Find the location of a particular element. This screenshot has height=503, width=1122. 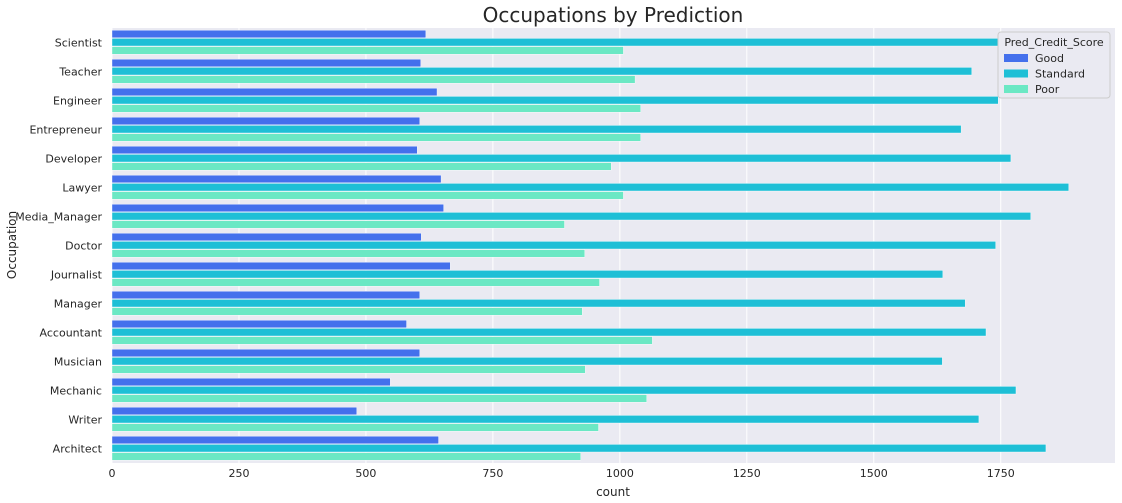

y-tick-label: Media_Manager is located at coordinates (58, 217).